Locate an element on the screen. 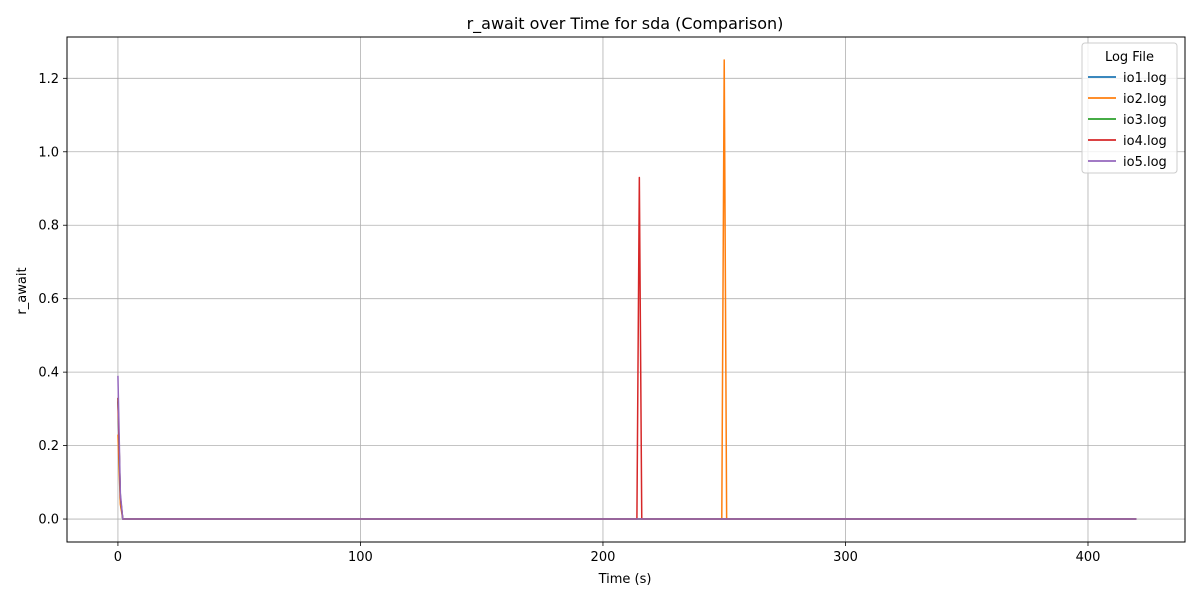 This screenshot has height=600, width=1200. legend-title: Log File is located at coordinates (1129, 57).